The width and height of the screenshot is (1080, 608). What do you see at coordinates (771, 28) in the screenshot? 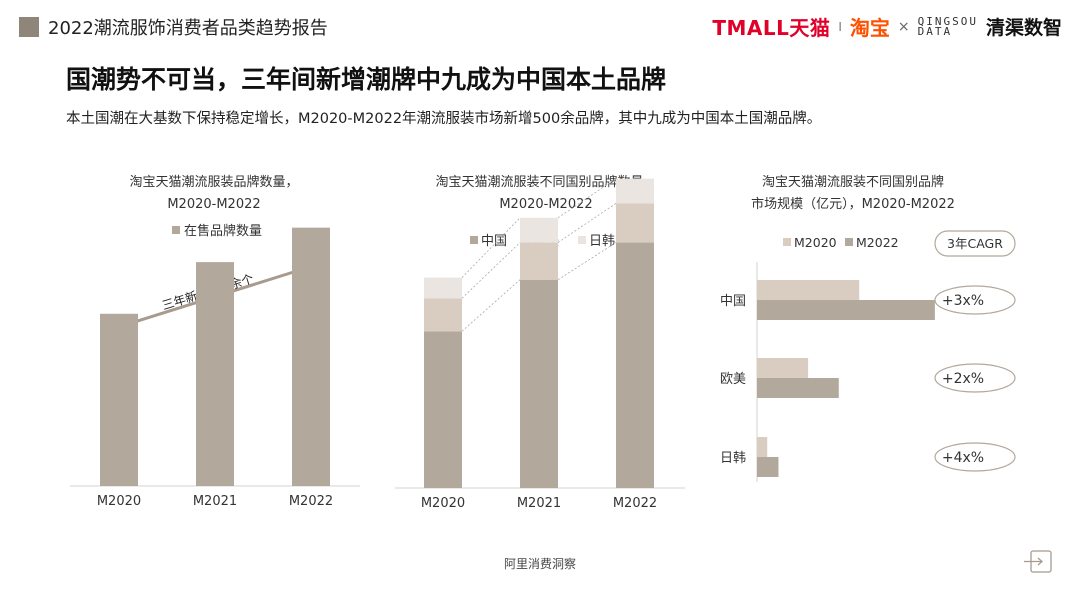
I see `tmall-logo: TMALL天猫` at bounding box center [771, 28].